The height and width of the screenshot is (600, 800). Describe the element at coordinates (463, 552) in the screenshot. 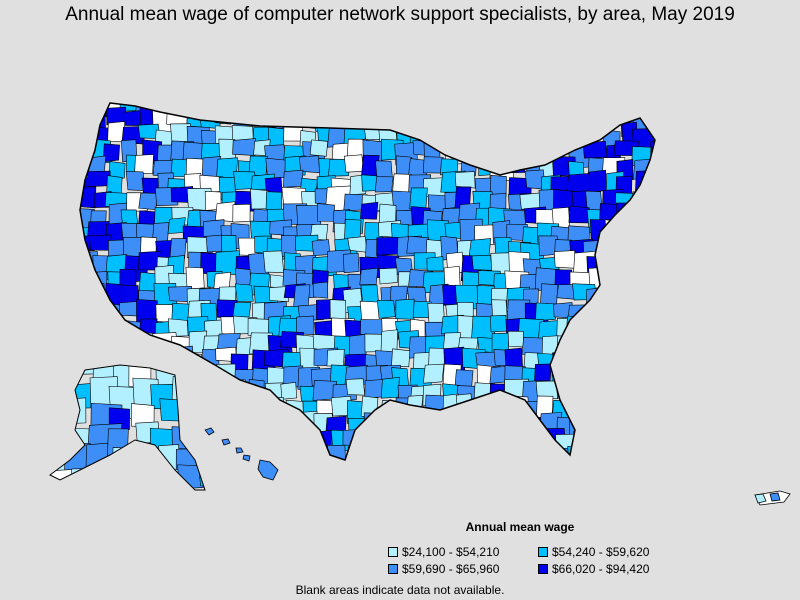

I see `legend-item-1: $24,100 - $54,210` at that location.